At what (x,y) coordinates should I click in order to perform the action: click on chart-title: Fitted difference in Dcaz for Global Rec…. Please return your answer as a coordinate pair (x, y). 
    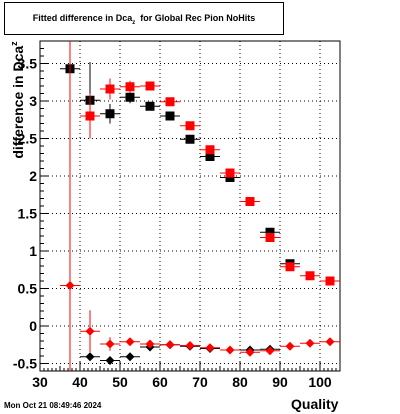
    Looking at the image, I should click on (144, 19).